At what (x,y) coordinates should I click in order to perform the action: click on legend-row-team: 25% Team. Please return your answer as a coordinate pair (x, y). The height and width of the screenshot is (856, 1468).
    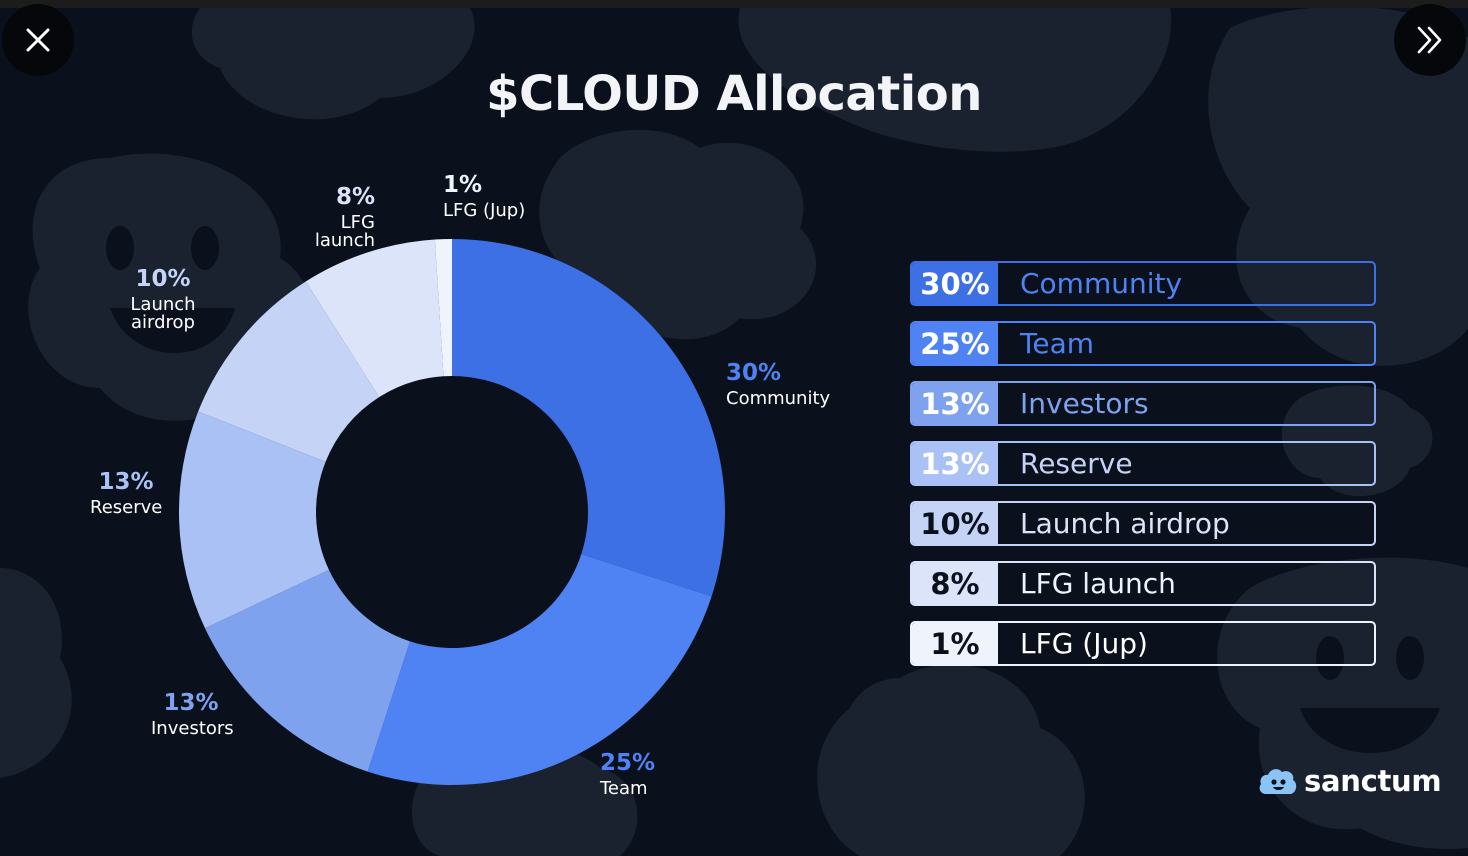
    Looking at the image, I should click on (1143, 343).